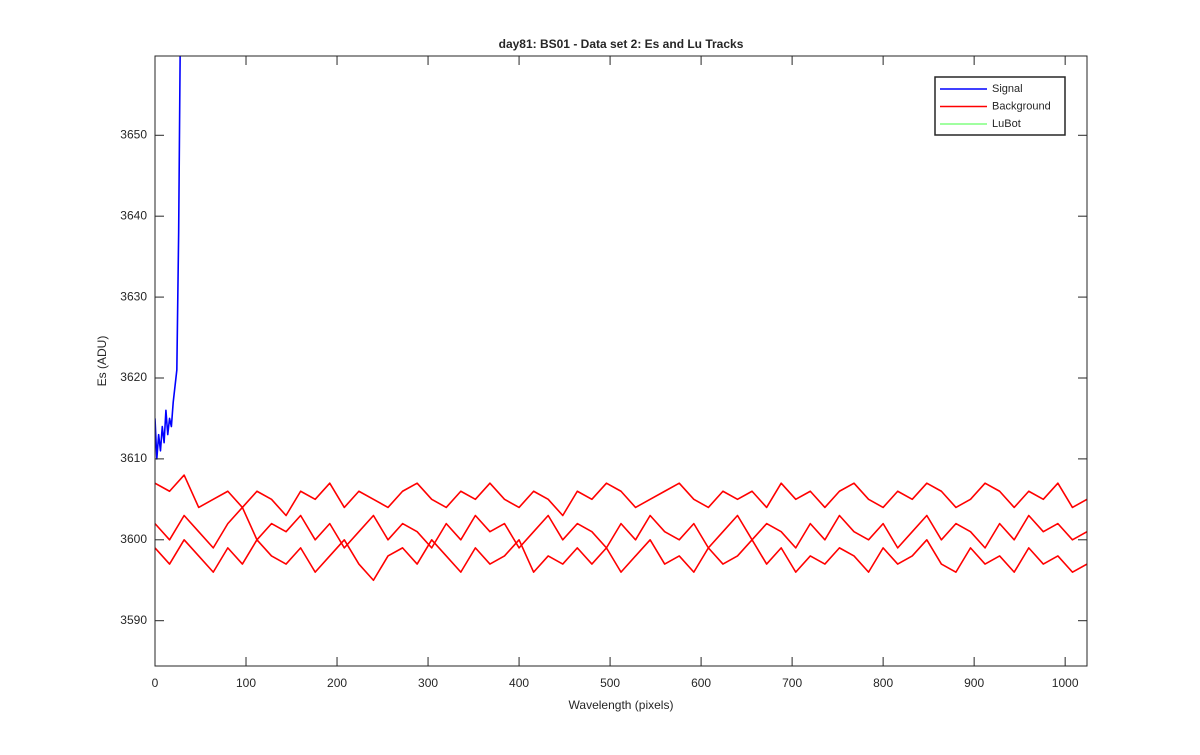 This screenshot has width=1200, height=755. Describe the element at coordinates (974, 683) in the screenshot. I see `x-tick-label: 900` at that location.